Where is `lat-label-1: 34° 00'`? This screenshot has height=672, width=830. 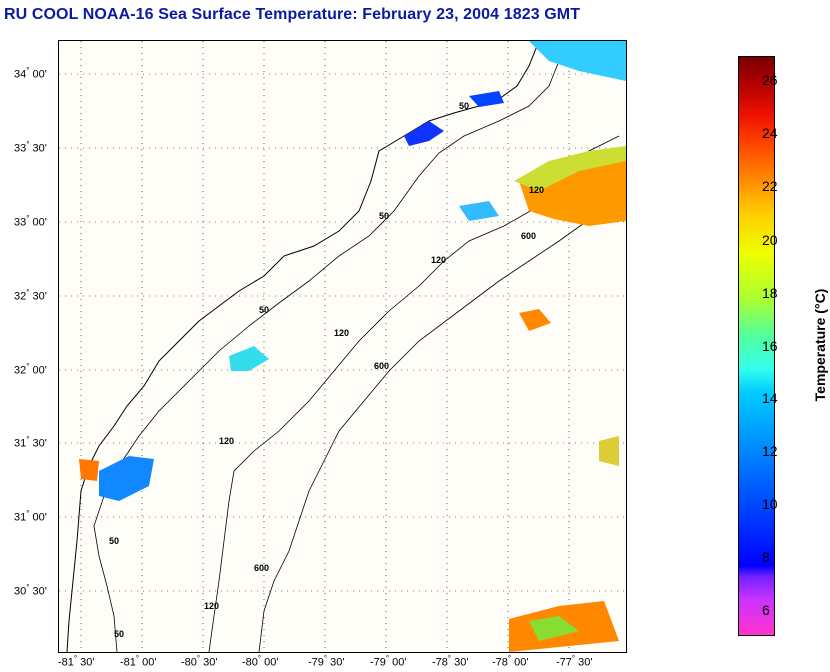
lat-label-1: 34° 00' is located at coordinates (30, 73).